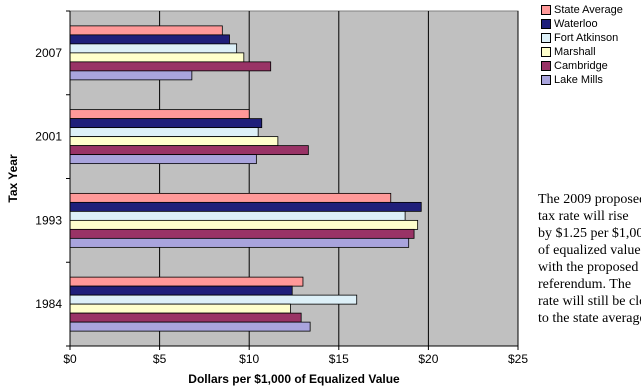 The height and width of the screenshot is (389, 641). I want to click on y-axis-title: Tax Year, so click(13, 178).